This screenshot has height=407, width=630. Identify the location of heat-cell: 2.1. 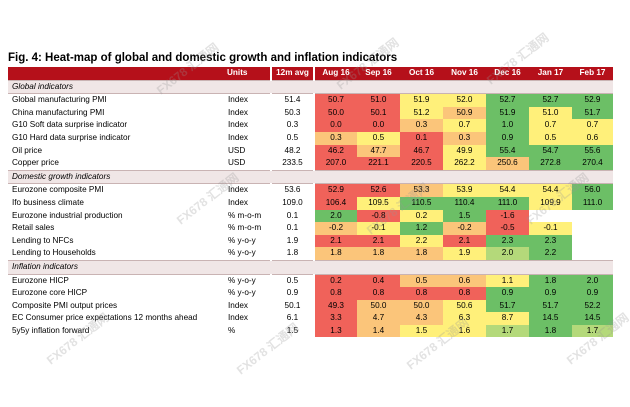
(464, 241).